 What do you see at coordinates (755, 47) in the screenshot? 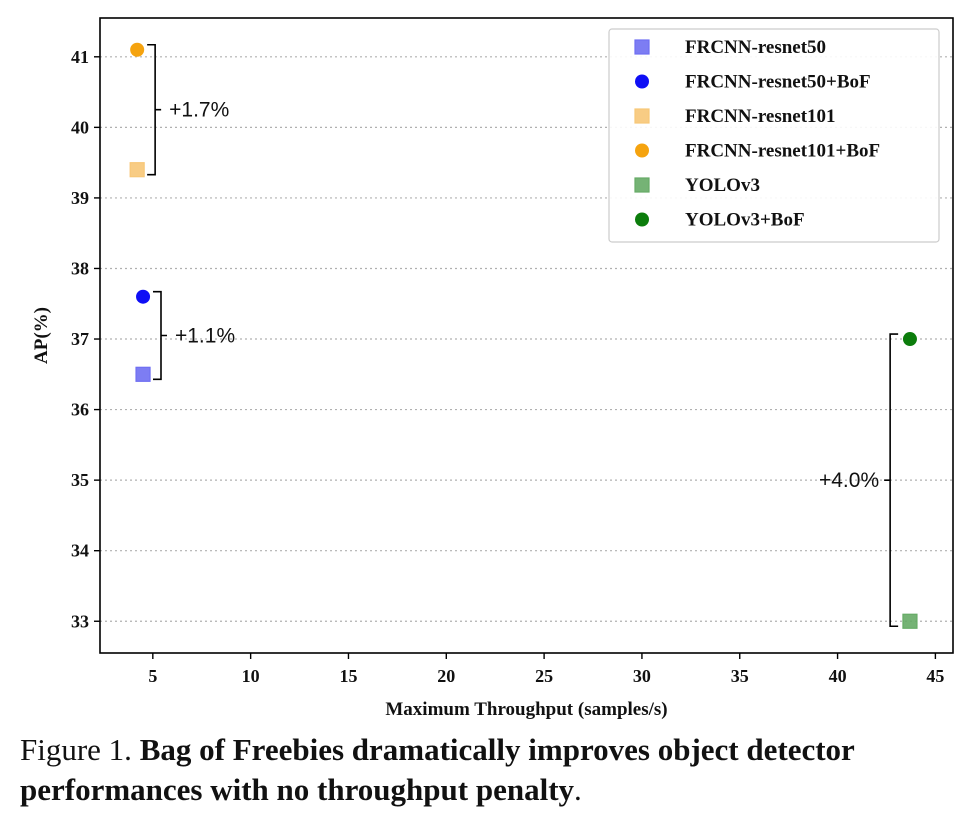
I see `legend-label: FRCNN-resnet50` at bounding box center [755, 47].